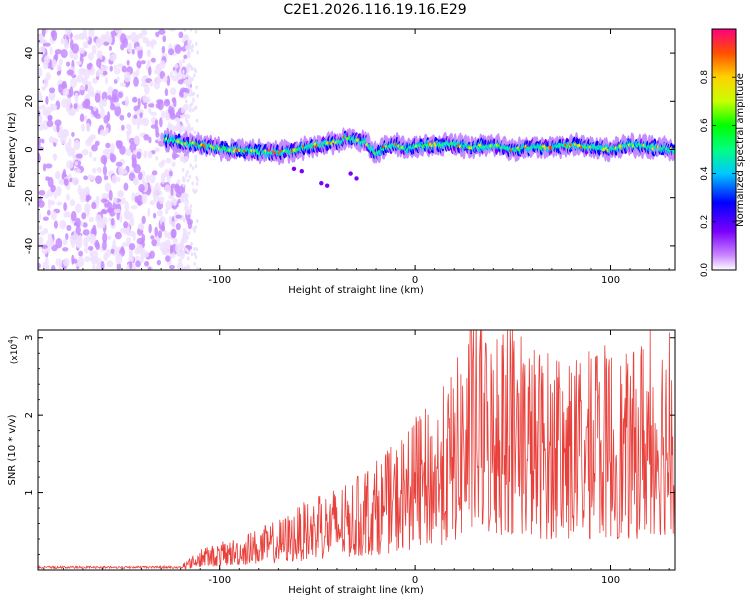 The height and width of the screenshot is (600, 750). What do you see at coordinates (610, 580) in the screenshot?
I see `snr-xtick-label: 100` at bounding box center [610, 580].